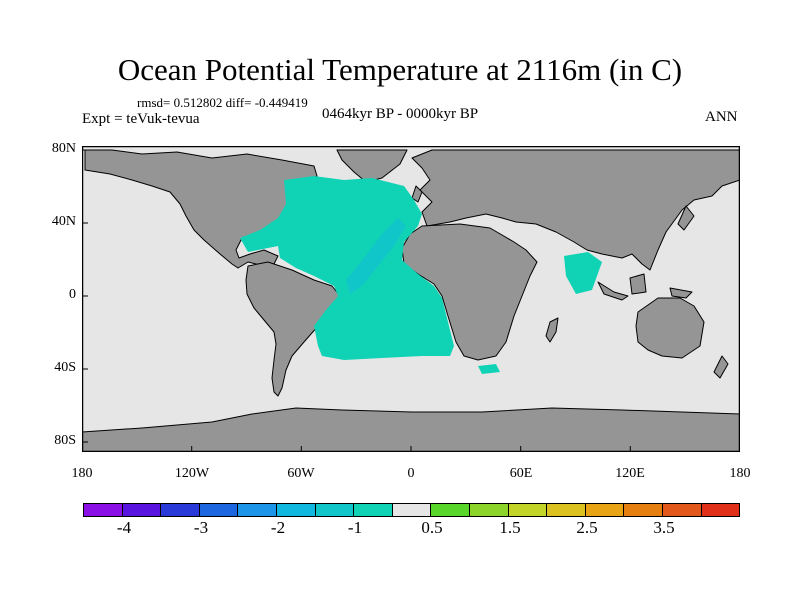 Image resolution: width=800 pixels, height=600 pixels. I want to click on colorbar-label: 2.5, so click(587, 527).